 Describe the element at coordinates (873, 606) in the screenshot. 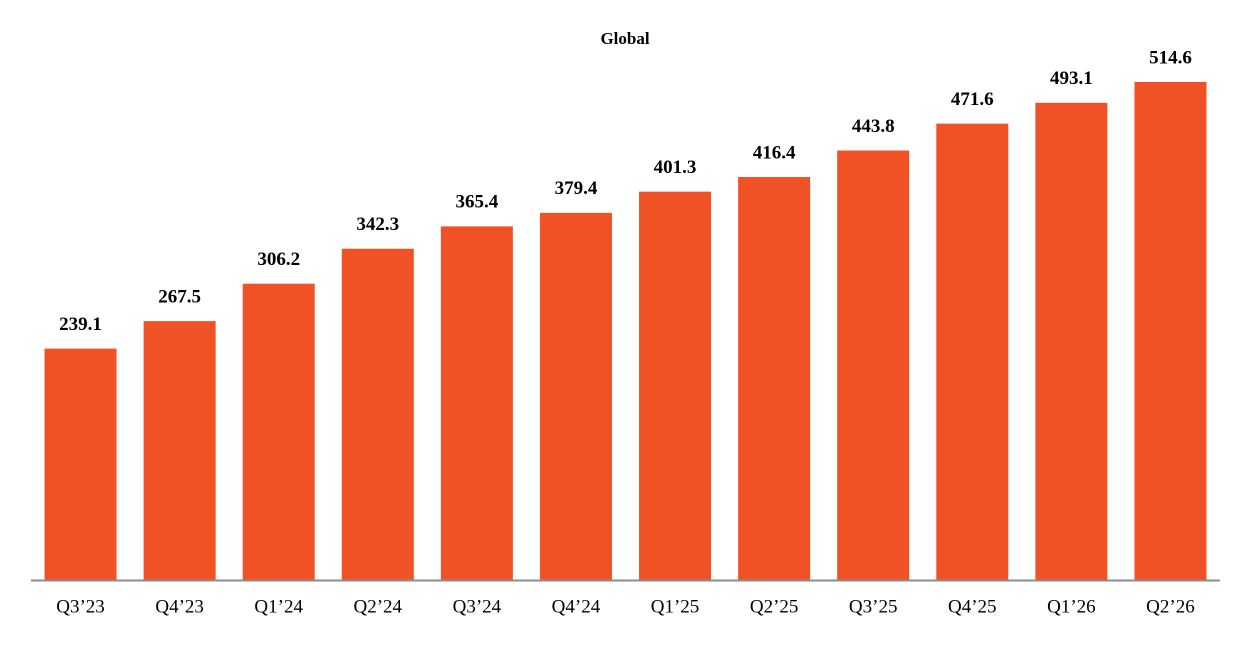

I see `x-tick-label: Q3’25` at that location.